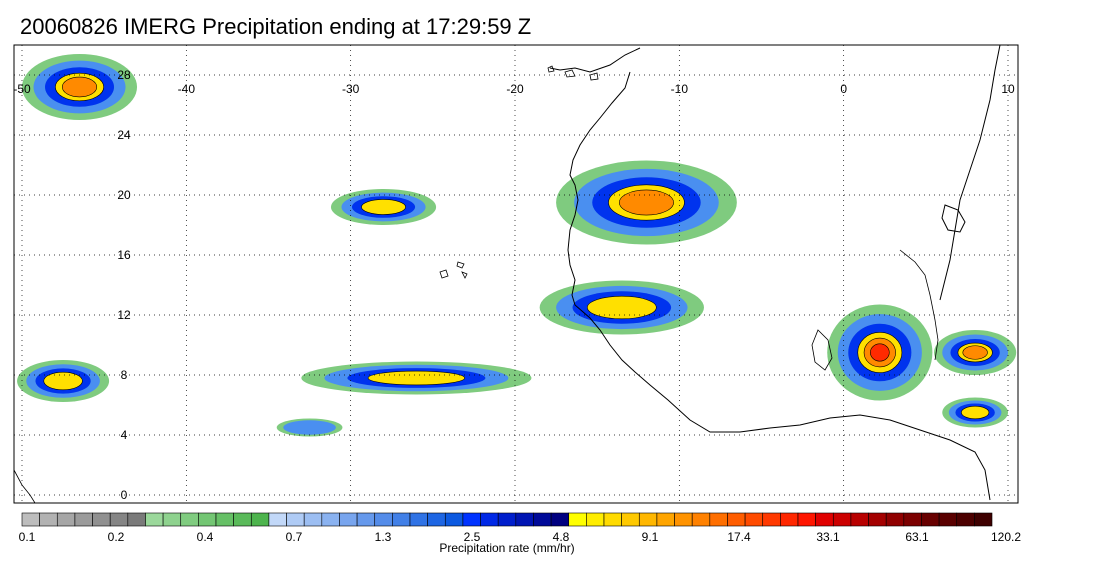  I want to click on mid-atlantic-19n-system, so click(383, 207).